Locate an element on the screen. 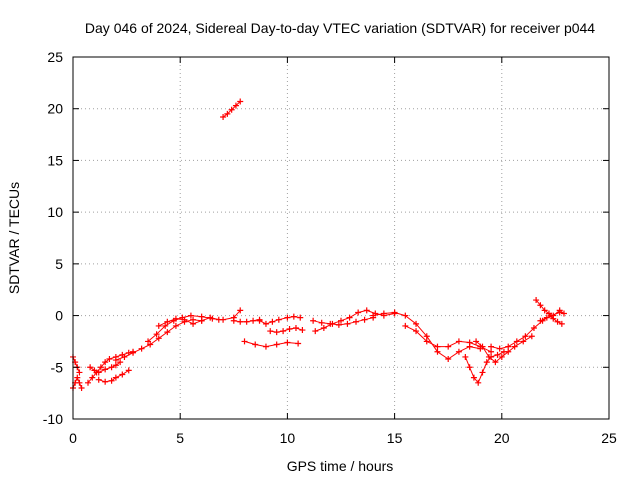  y-tick-label: 5 is located at coordinates (59, 264).